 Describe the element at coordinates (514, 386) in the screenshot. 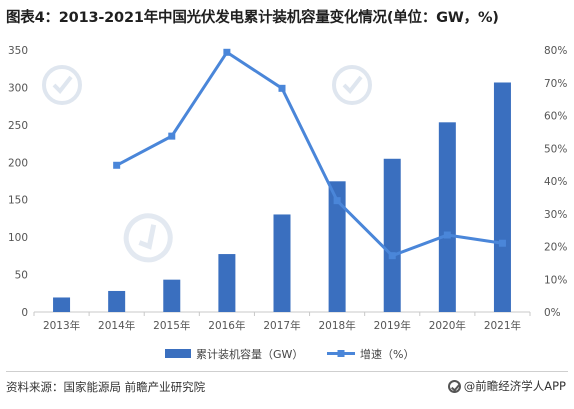

I see `brand-text: @前瞻经济学人APP` at that location.